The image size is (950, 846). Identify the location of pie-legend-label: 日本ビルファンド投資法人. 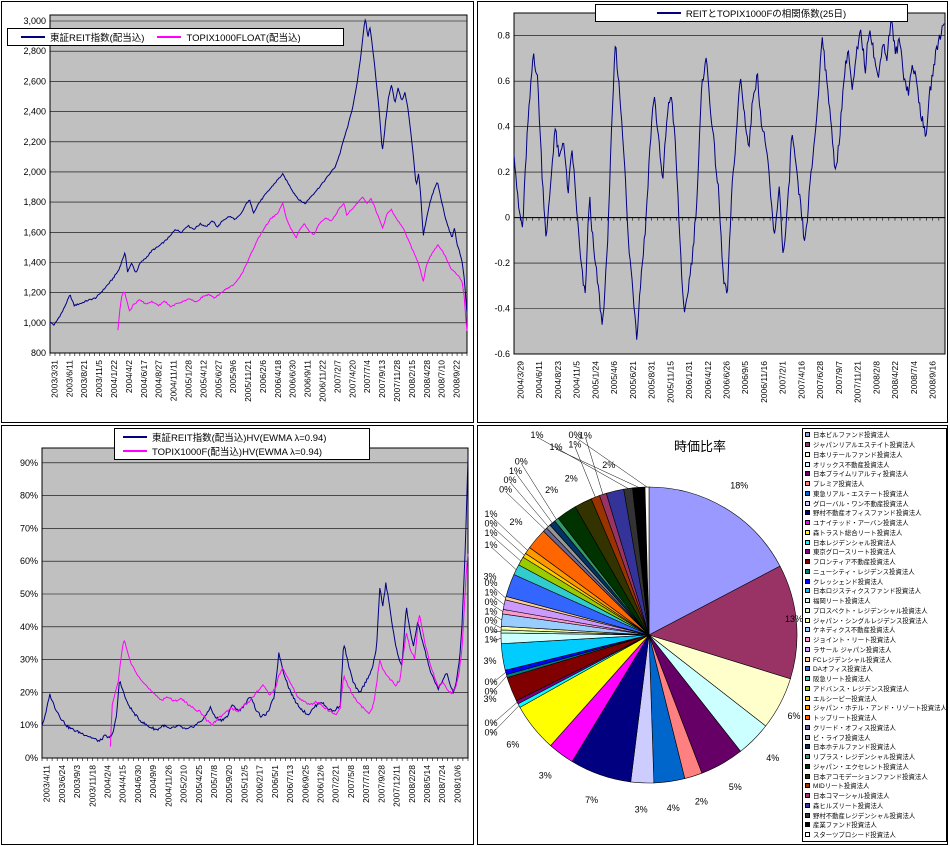
(851, 436).